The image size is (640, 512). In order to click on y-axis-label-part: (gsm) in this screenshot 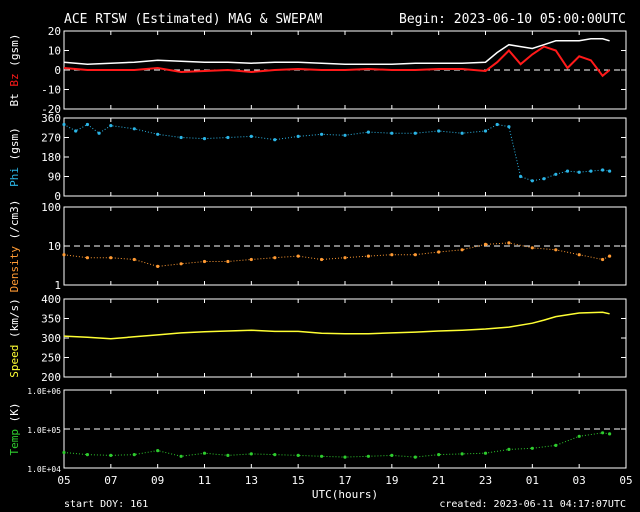, I will do `click(14, 54)`.